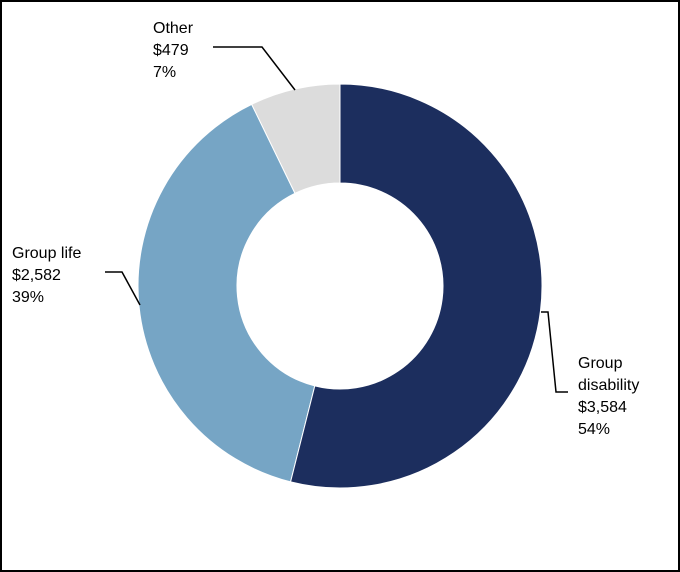 The height and width of the screenshot is (572, 680). What do you see at coordinates (618, 397) in the screenshot?
I see `label: Group disability $3,584 54%` at bounding box center [618, 397].